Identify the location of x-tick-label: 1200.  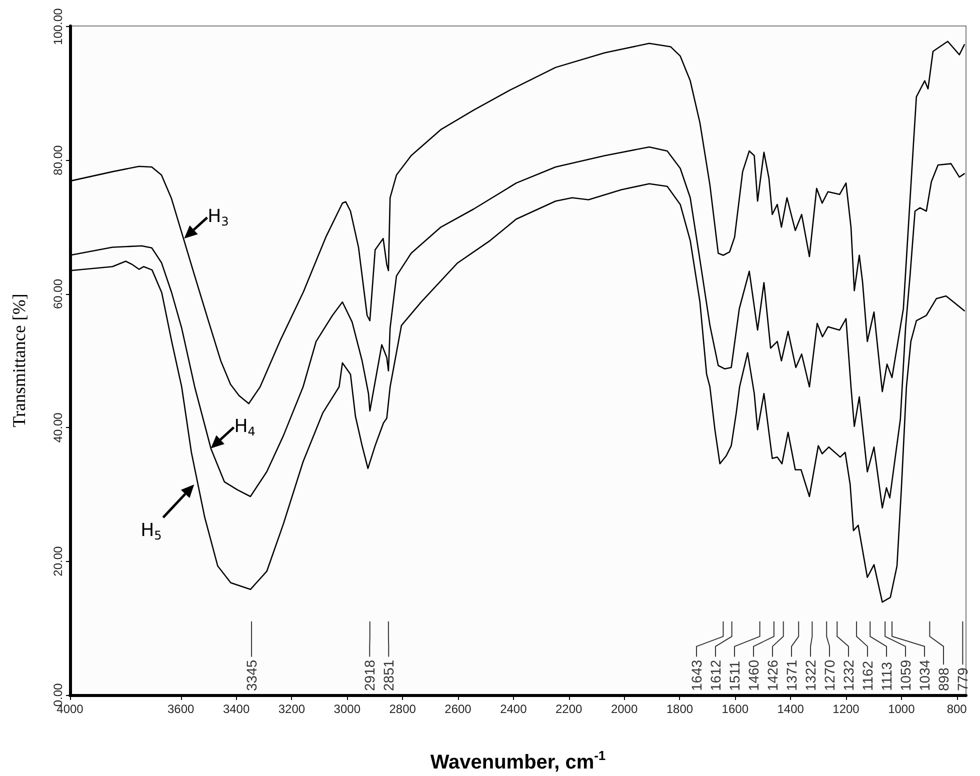
(846, 709).